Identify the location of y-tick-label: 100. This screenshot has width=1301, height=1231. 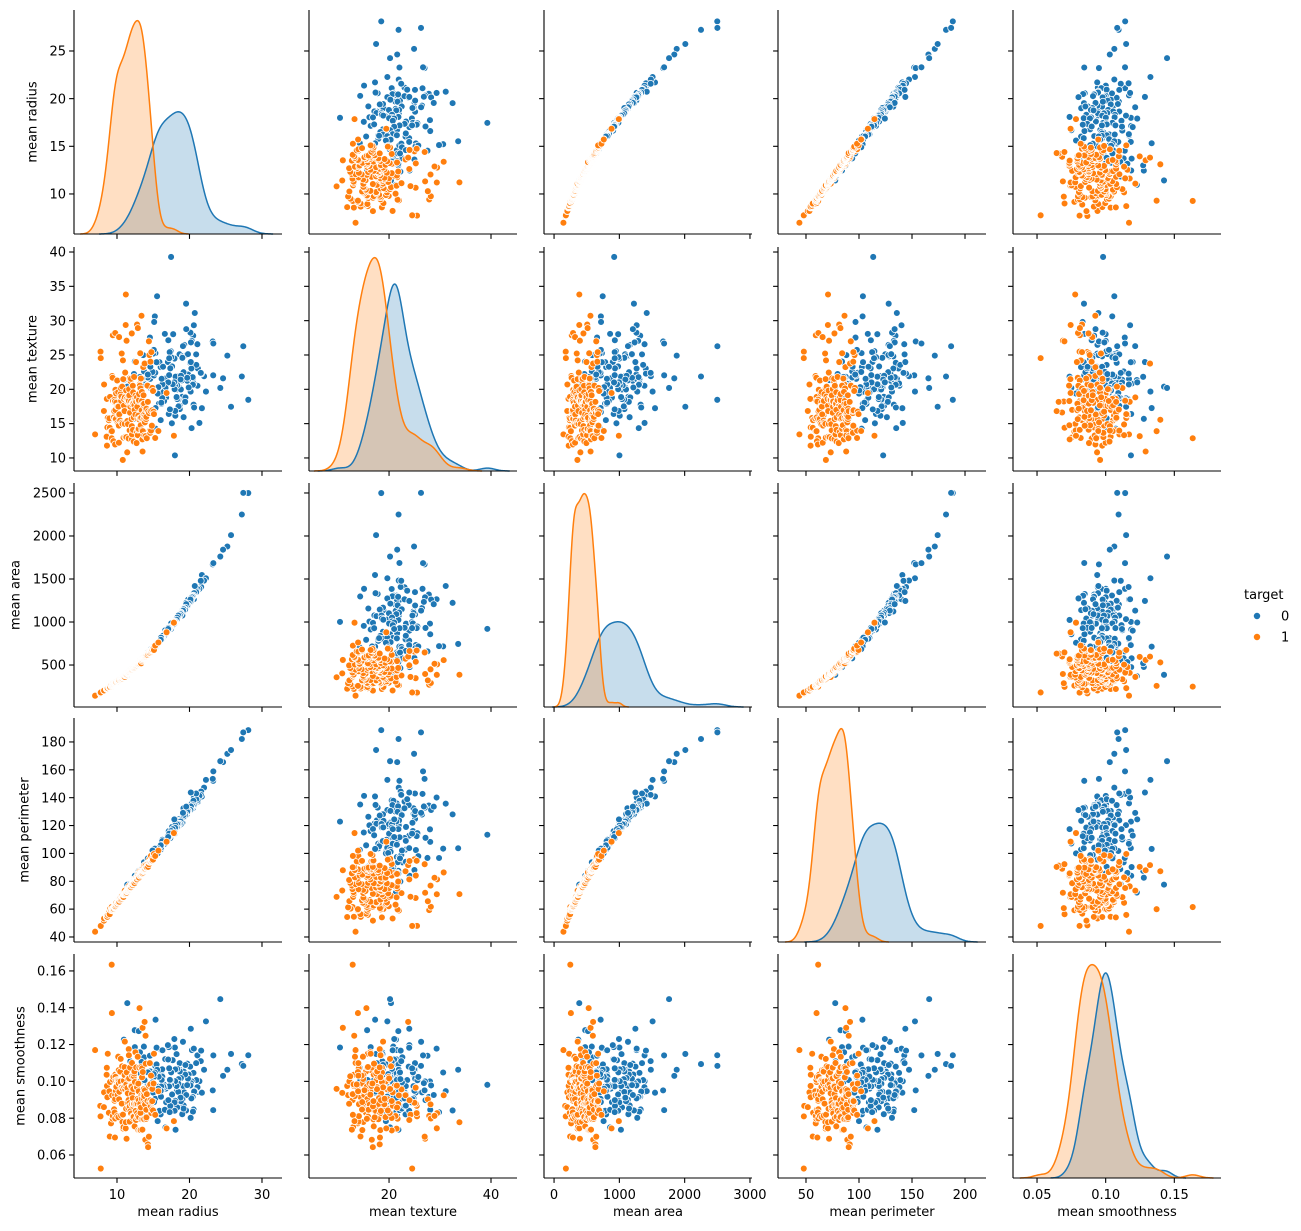
(53, 854).